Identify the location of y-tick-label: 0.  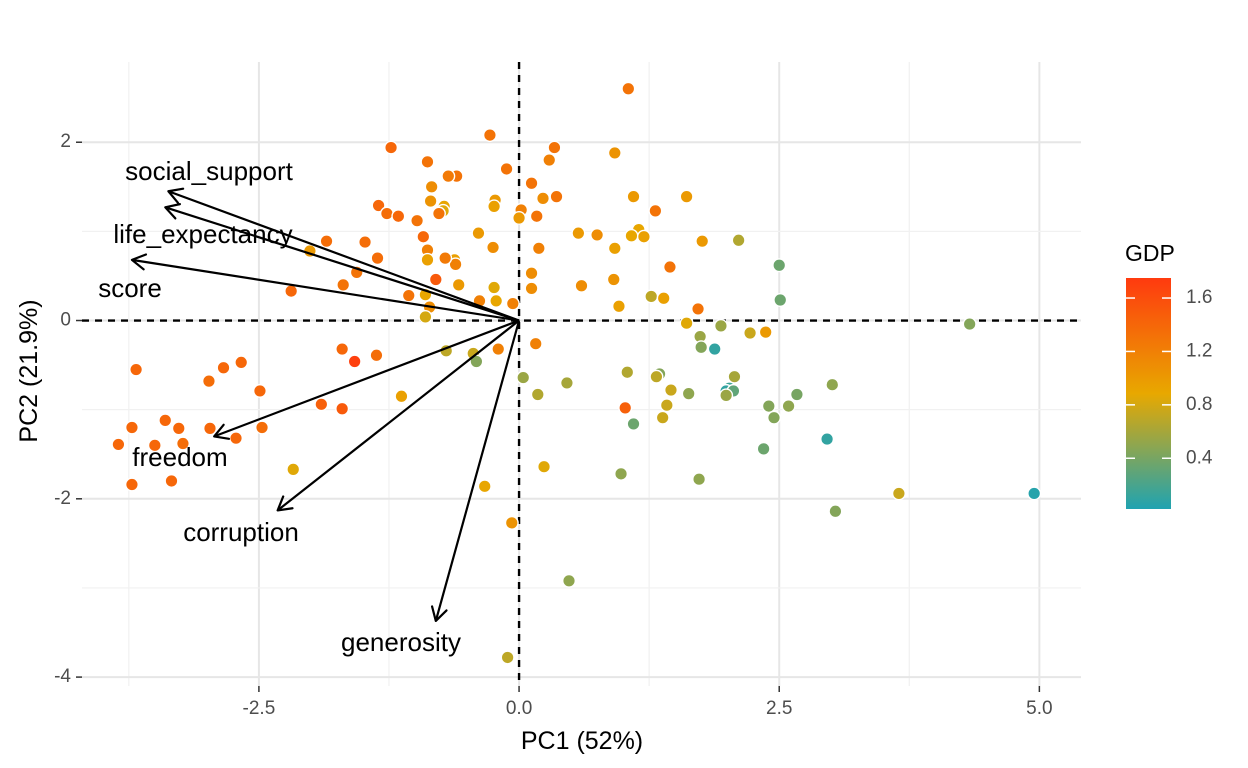
(65, 320).